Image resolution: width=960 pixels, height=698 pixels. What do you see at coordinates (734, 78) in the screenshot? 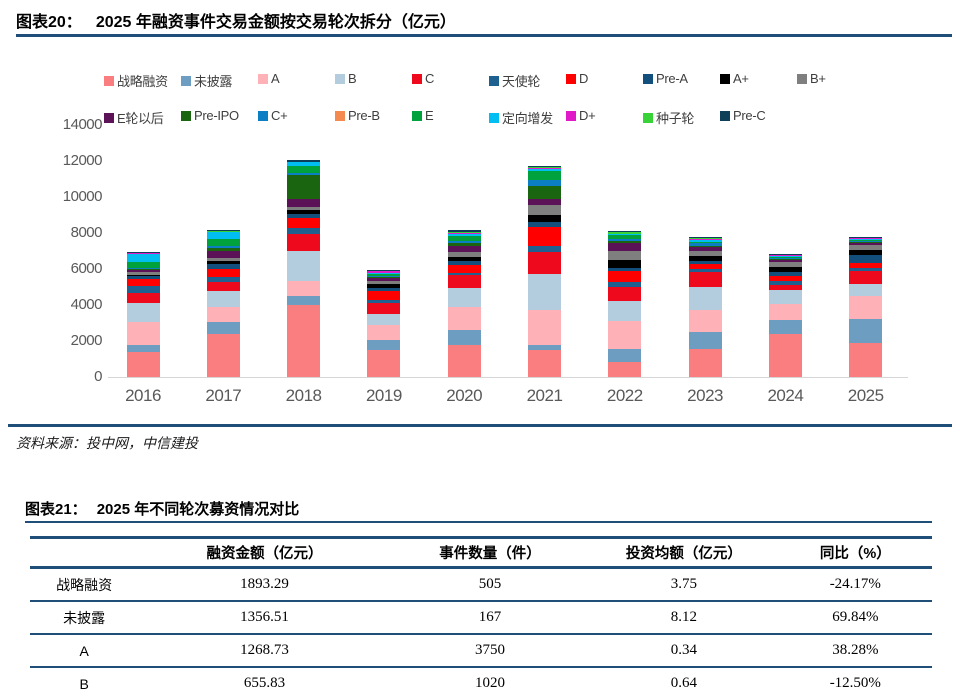
I see `legend-item-A+: A+` at bounding box center [734, 78].